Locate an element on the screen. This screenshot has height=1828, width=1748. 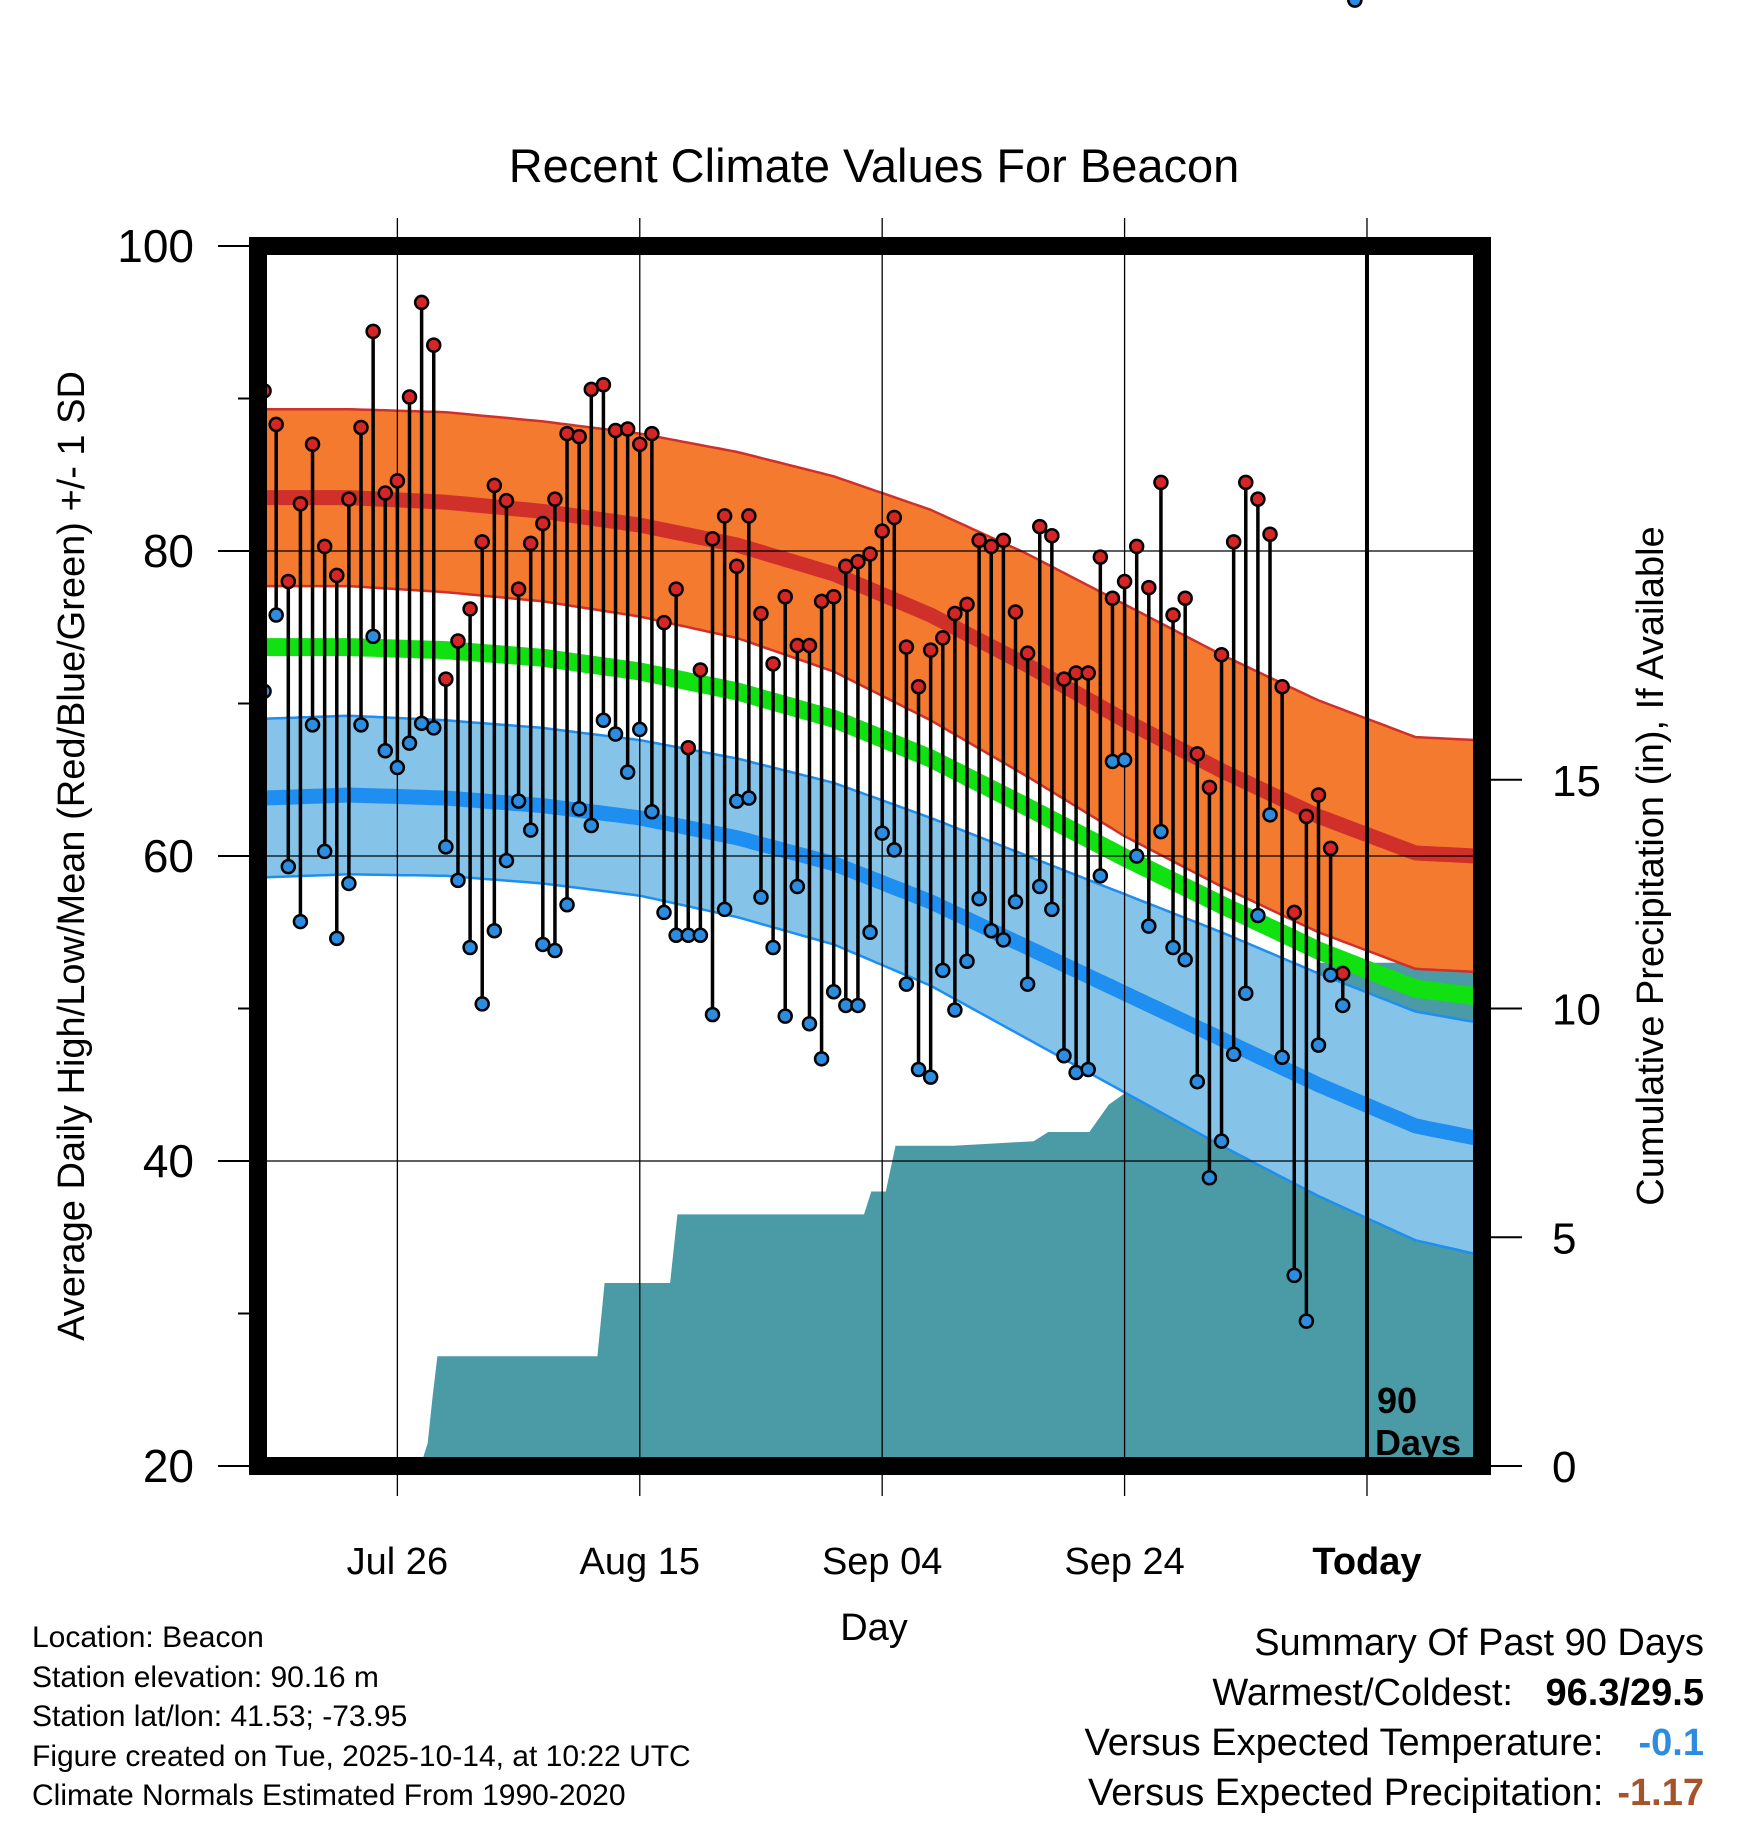
warm-cold-label: Warmest/Coldest: is located at coordinates (1362, 1693).